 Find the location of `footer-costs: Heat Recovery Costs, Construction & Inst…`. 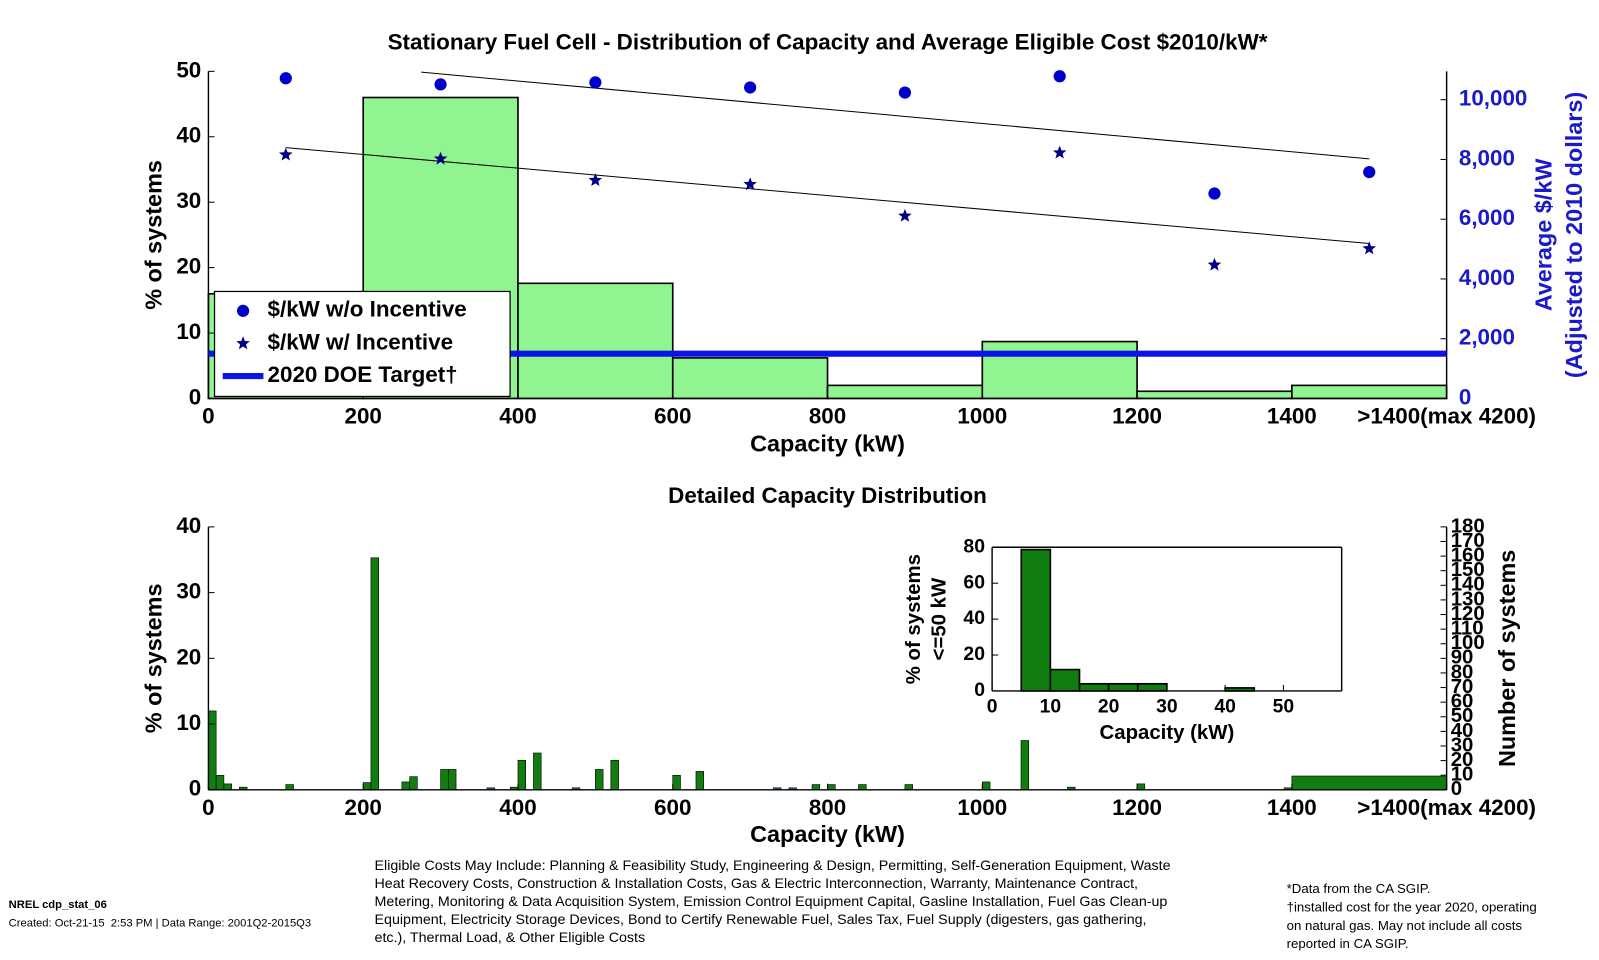

footer-costs: Heat Recovery Costs, Construction & Inst… is located at coordinates (756, 884).